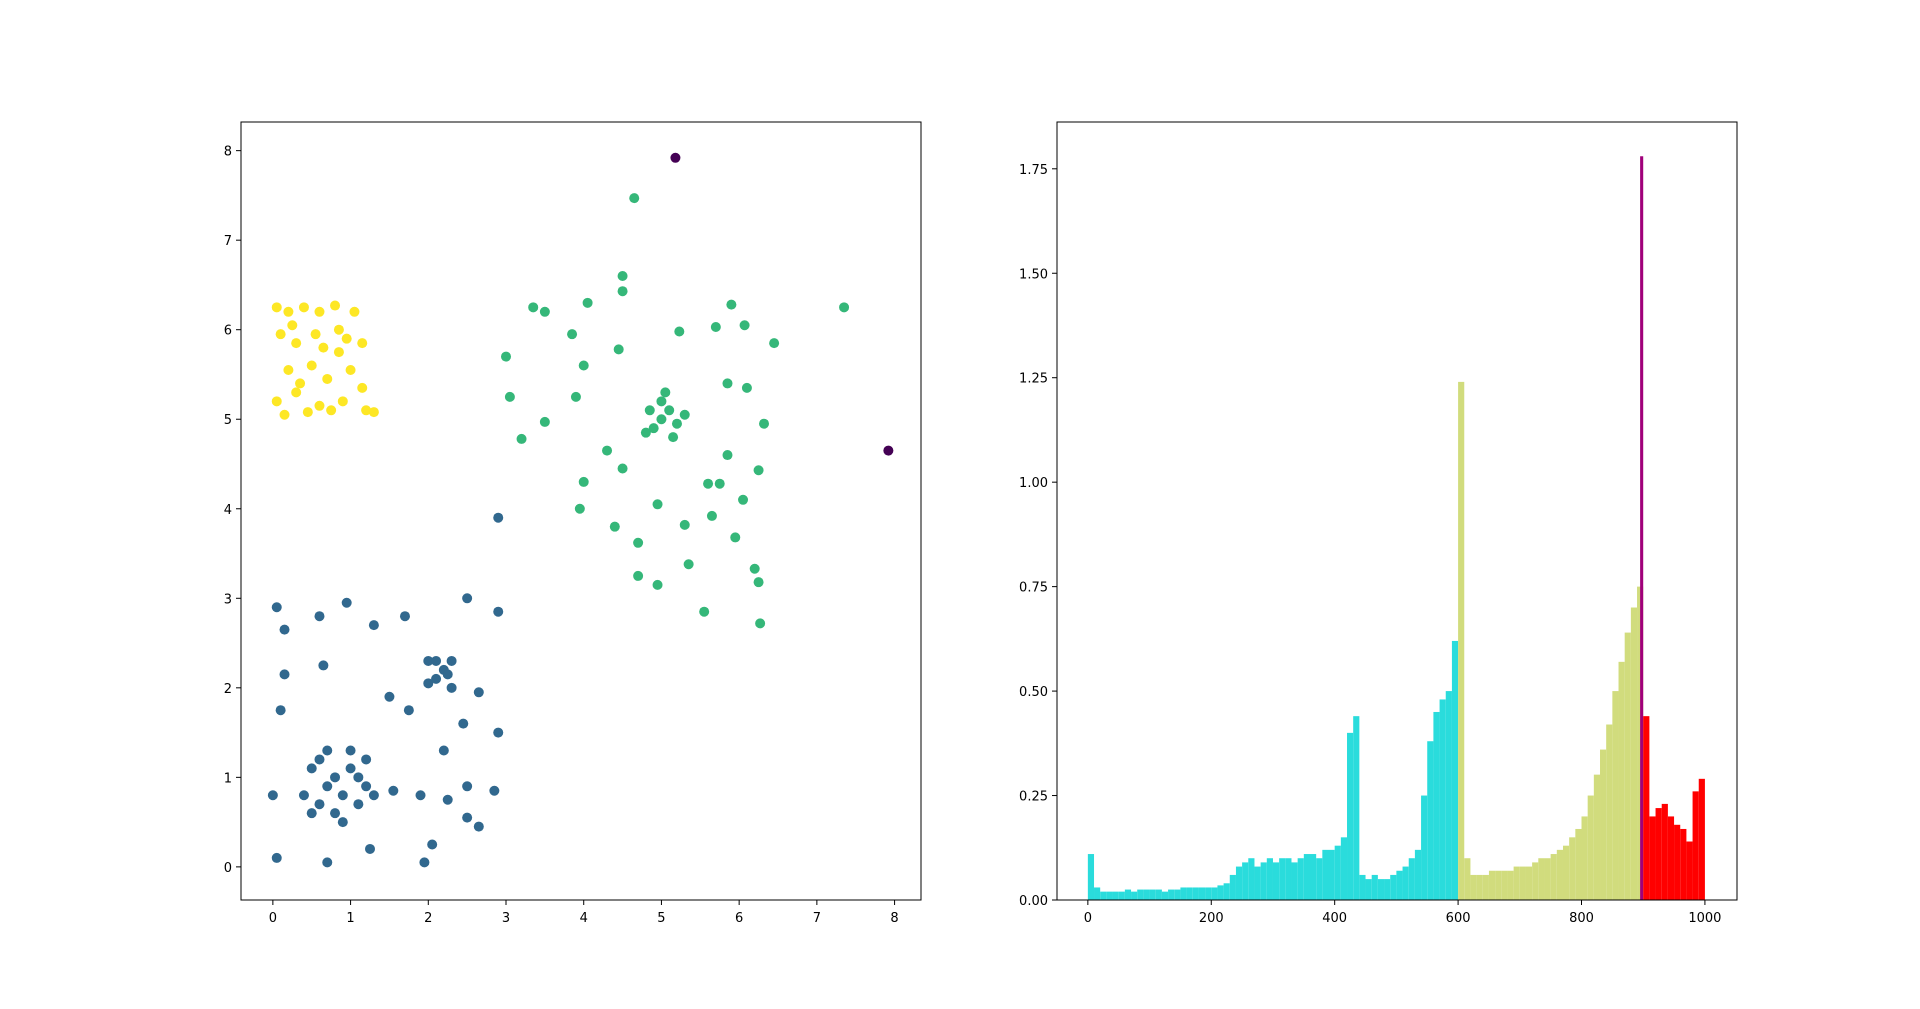 This screenshot has width=1920, height=1009. Describe the element at coordinates (228, 241) in the screenshot. I see `y-tick-label: 7` at that location.